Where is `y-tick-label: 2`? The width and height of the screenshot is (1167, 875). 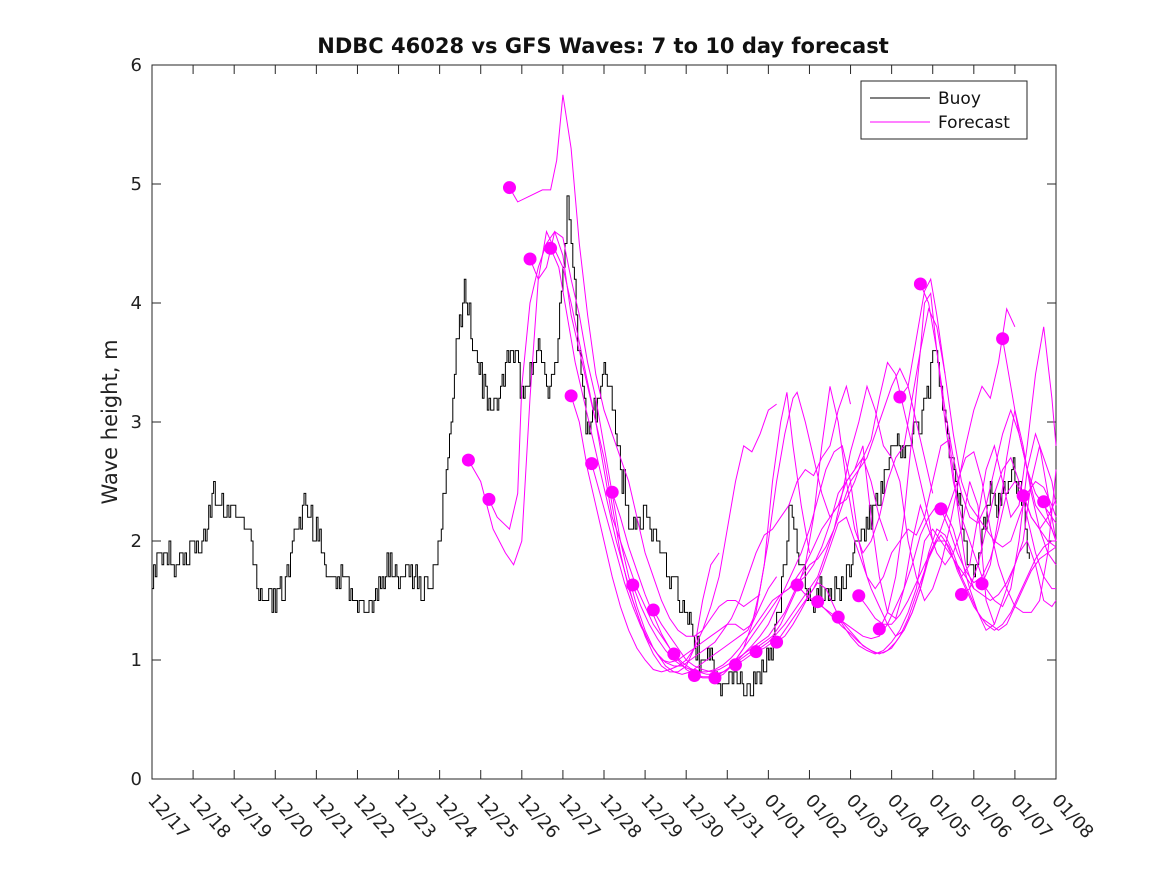 y-tick-label: 2 is located at coordinates (136, 541).